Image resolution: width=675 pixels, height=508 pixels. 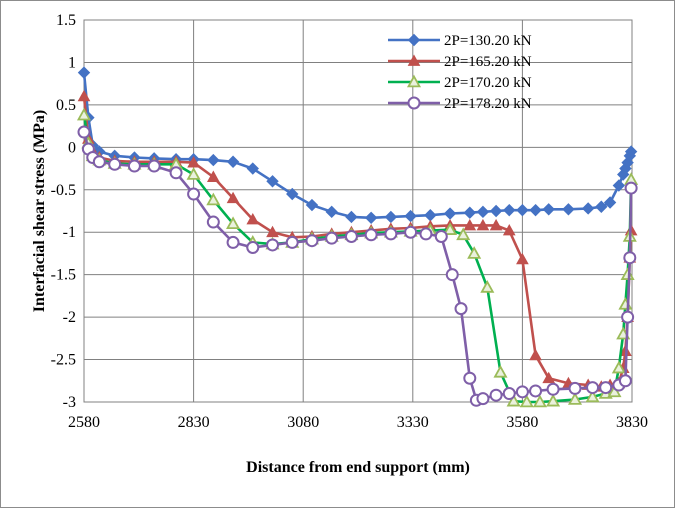 What do you see at coordinates (63, 360) in the screenshot?
I see `y-tick-label: -2.5` at bounding box center [63, 360].